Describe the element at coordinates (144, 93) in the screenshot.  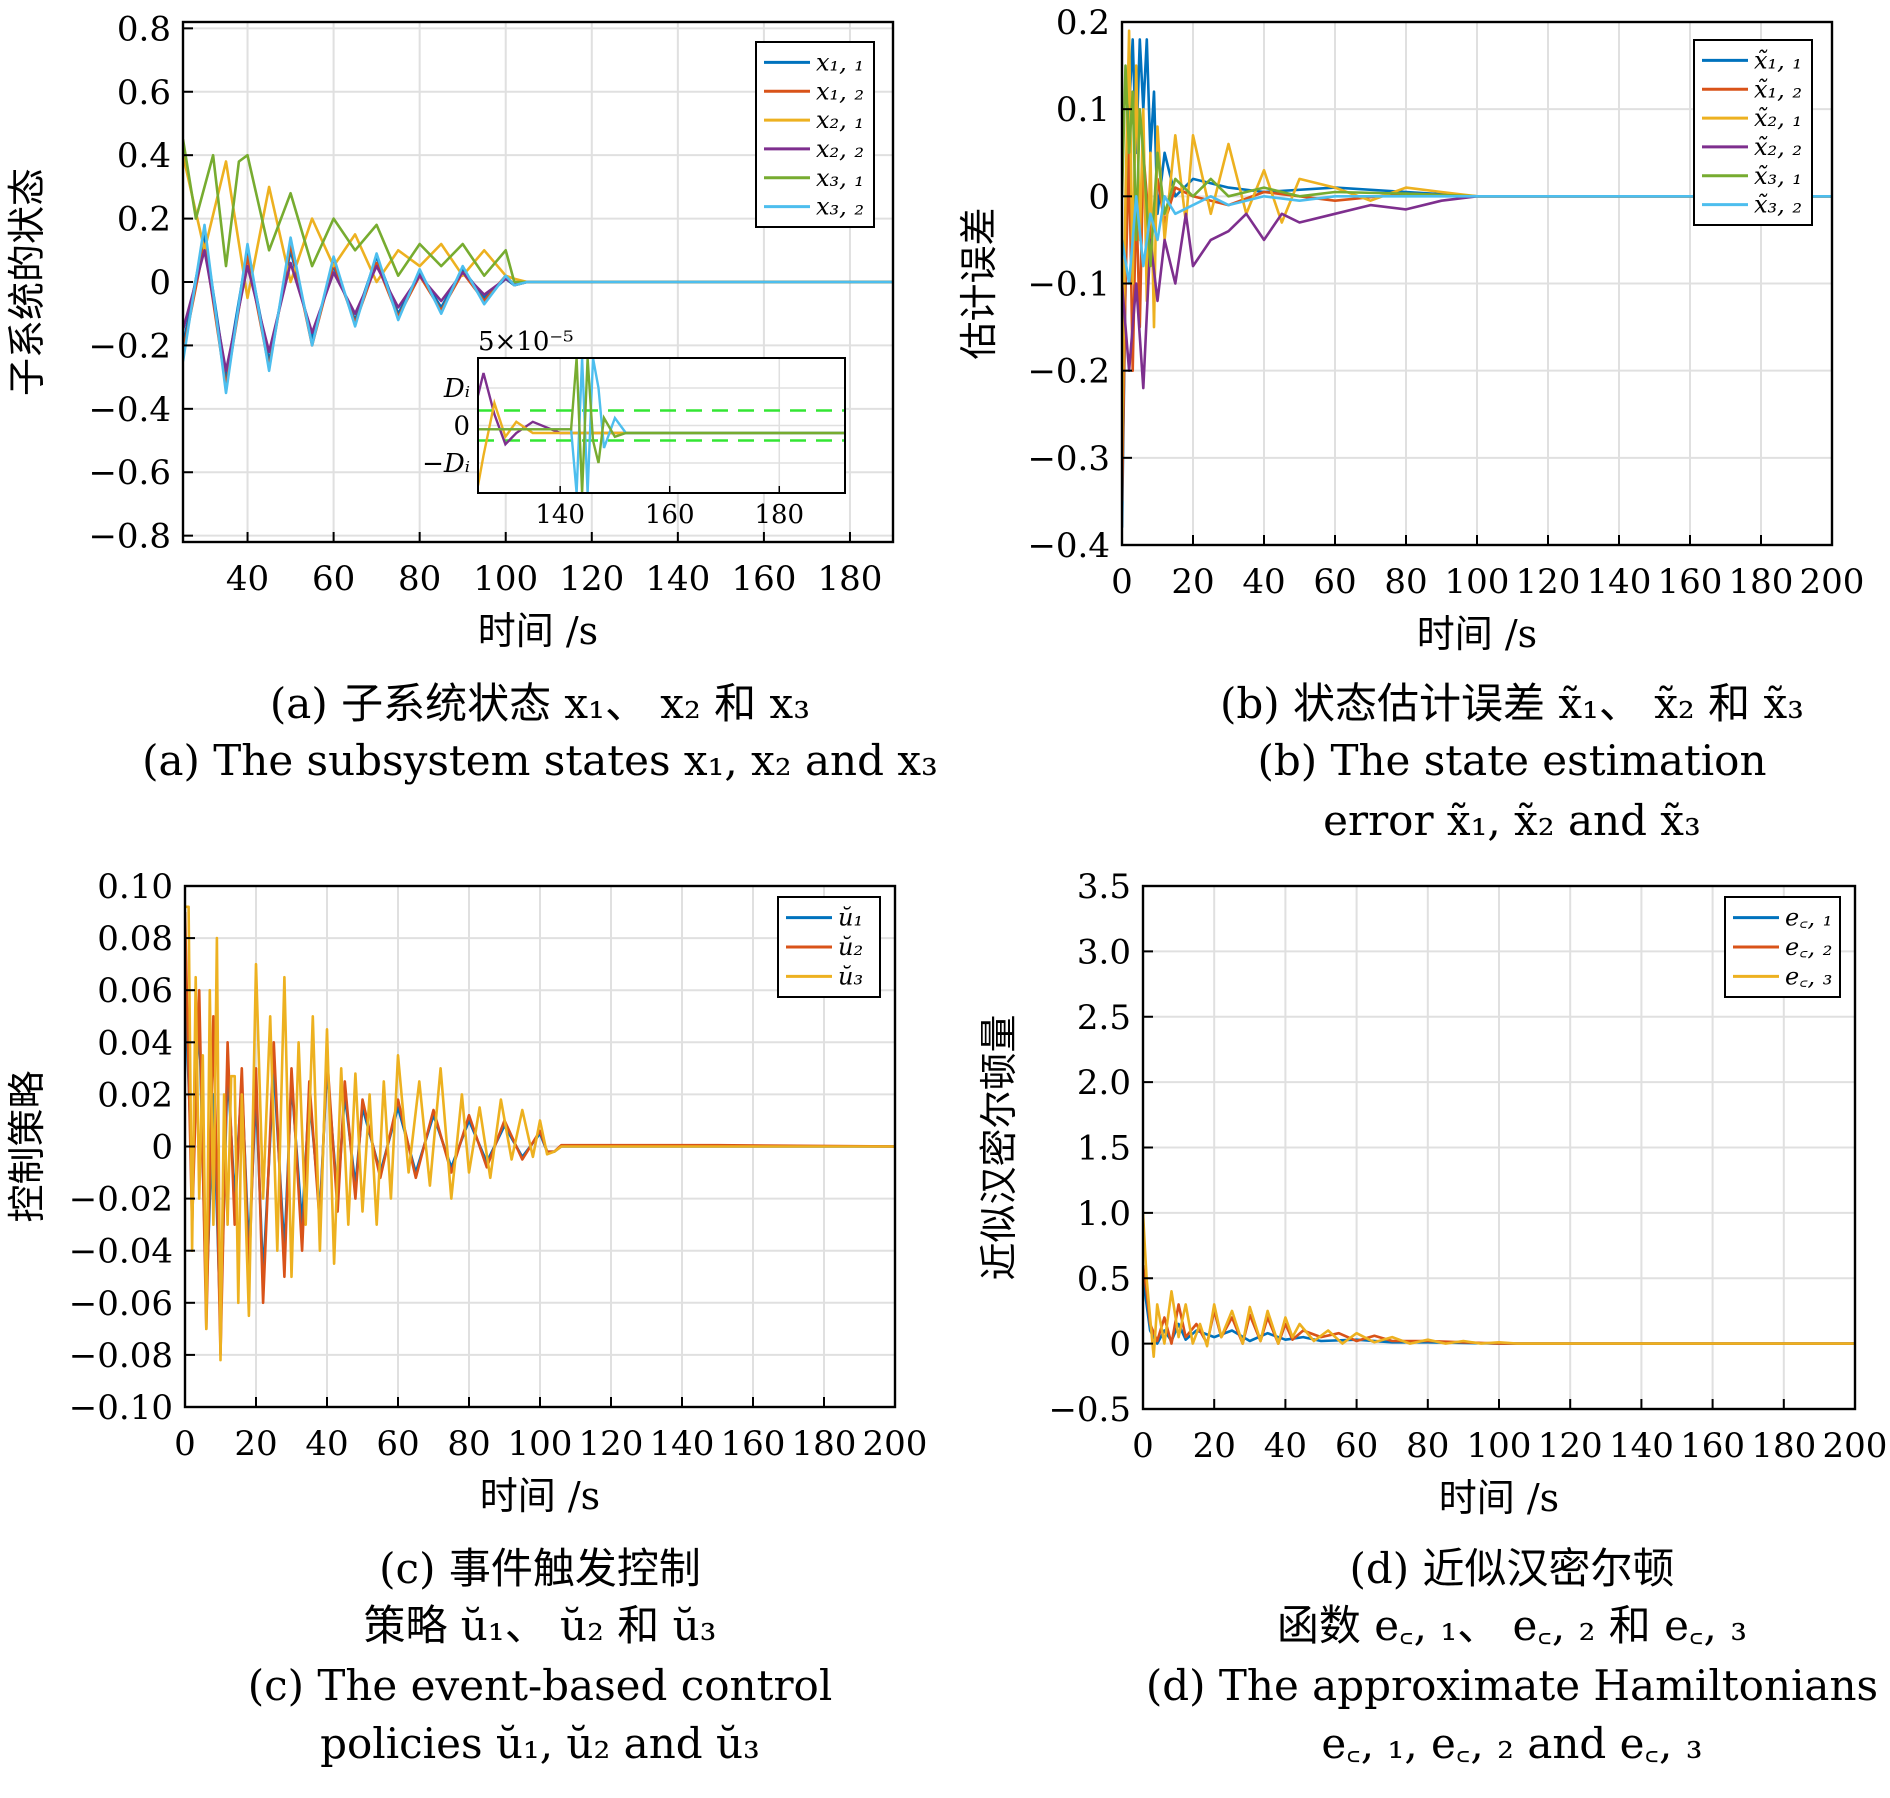
I see `y-tick-label: 0.6` at that location.